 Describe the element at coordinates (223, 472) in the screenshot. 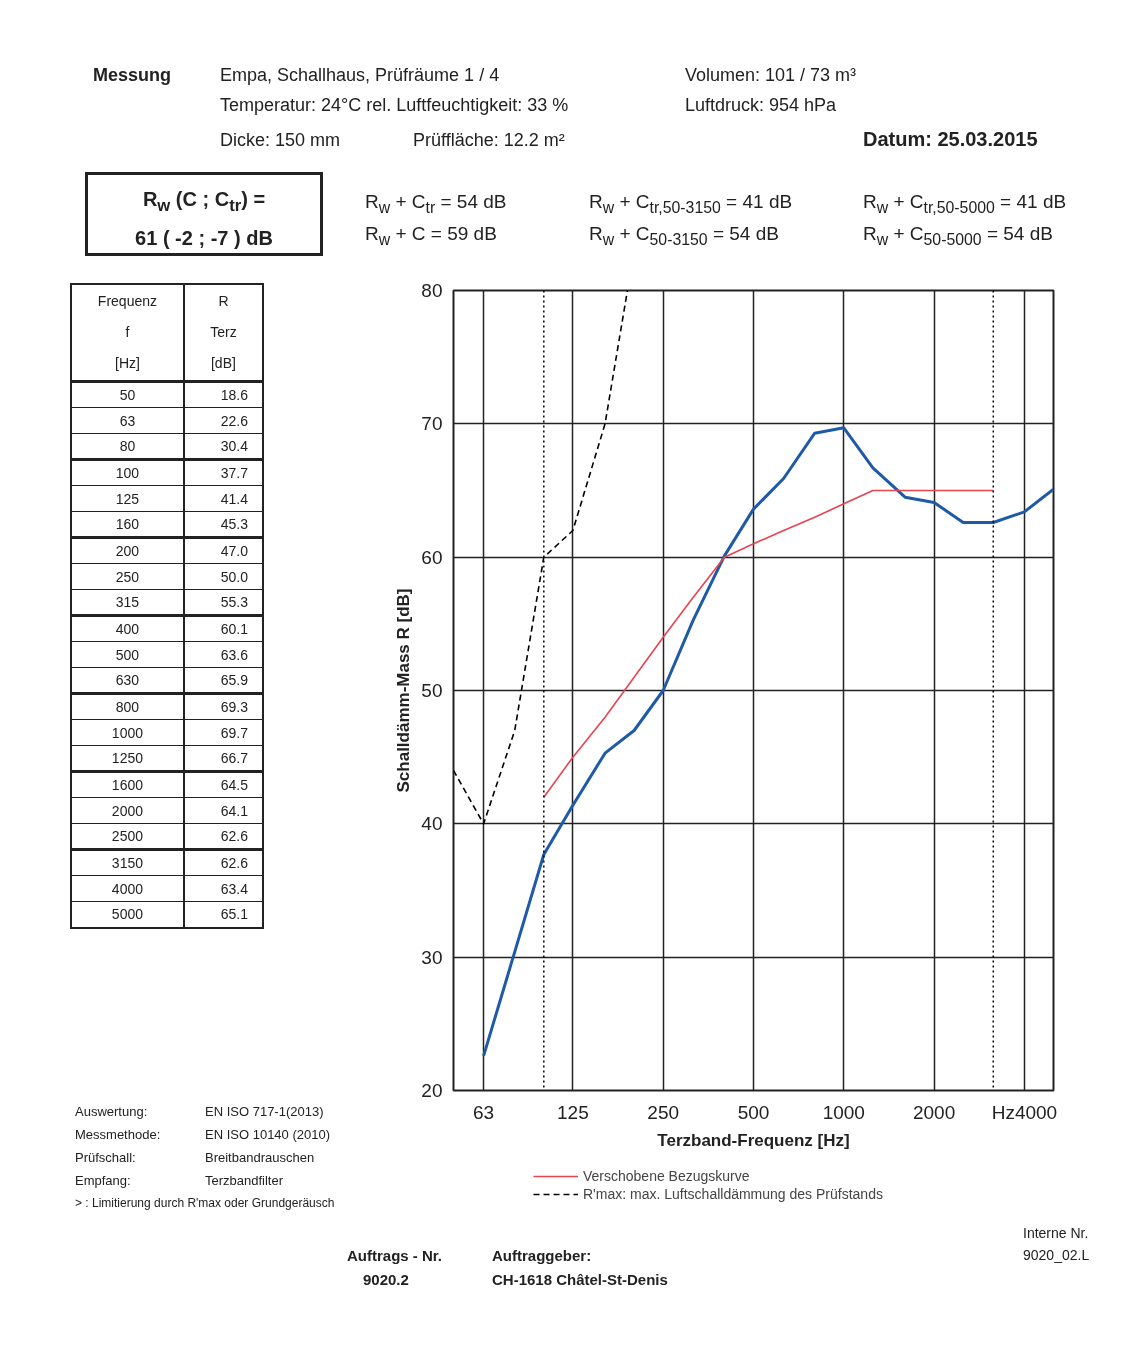

I see `text: 37.7` at that location.